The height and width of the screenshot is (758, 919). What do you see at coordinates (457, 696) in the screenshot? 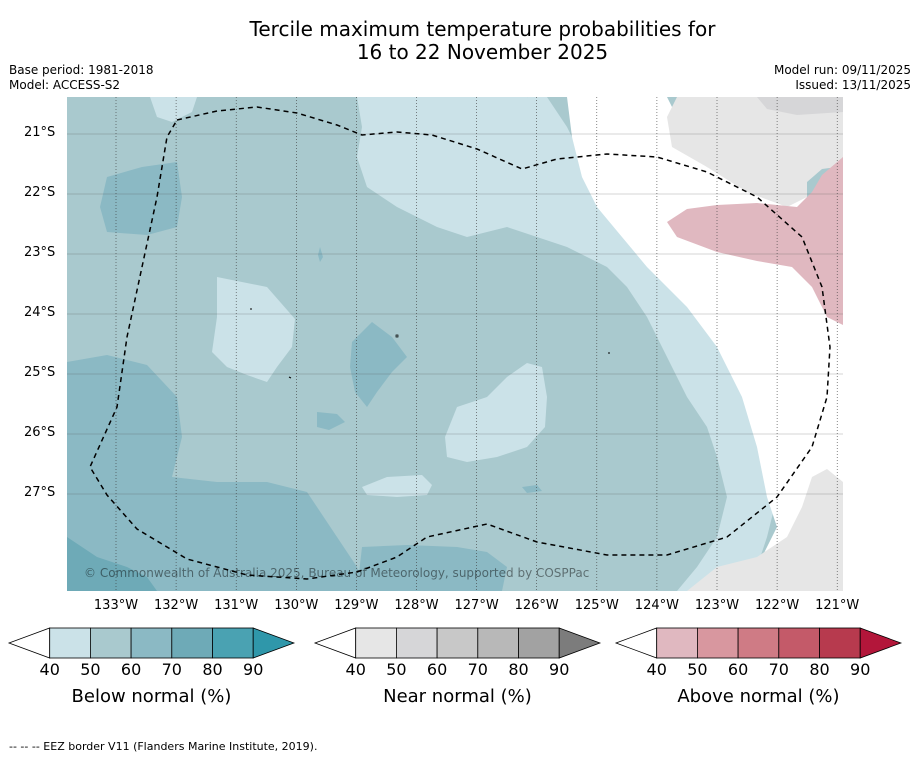
I see `colorbar-title: Near normal (%)` at bounding box center [457, 696].